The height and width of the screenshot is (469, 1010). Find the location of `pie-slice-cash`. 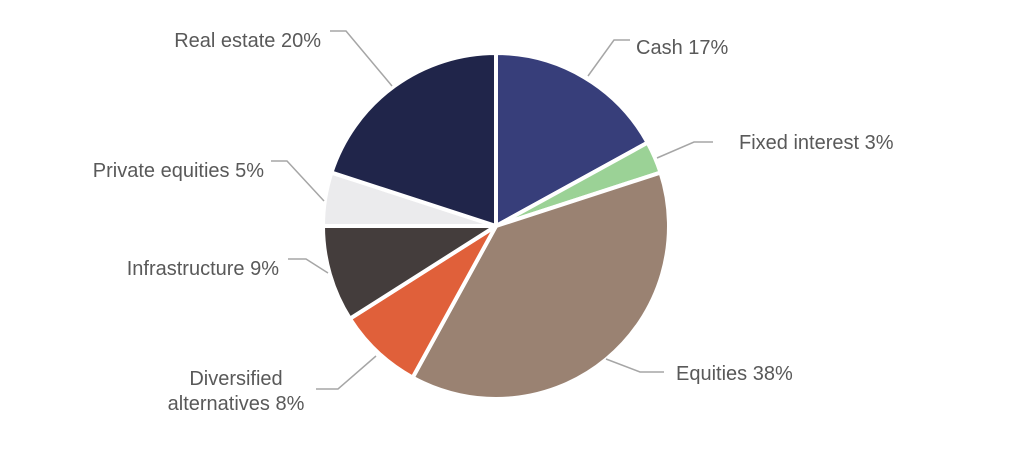

pie-slice-cash is located at coordinates (572, 139).